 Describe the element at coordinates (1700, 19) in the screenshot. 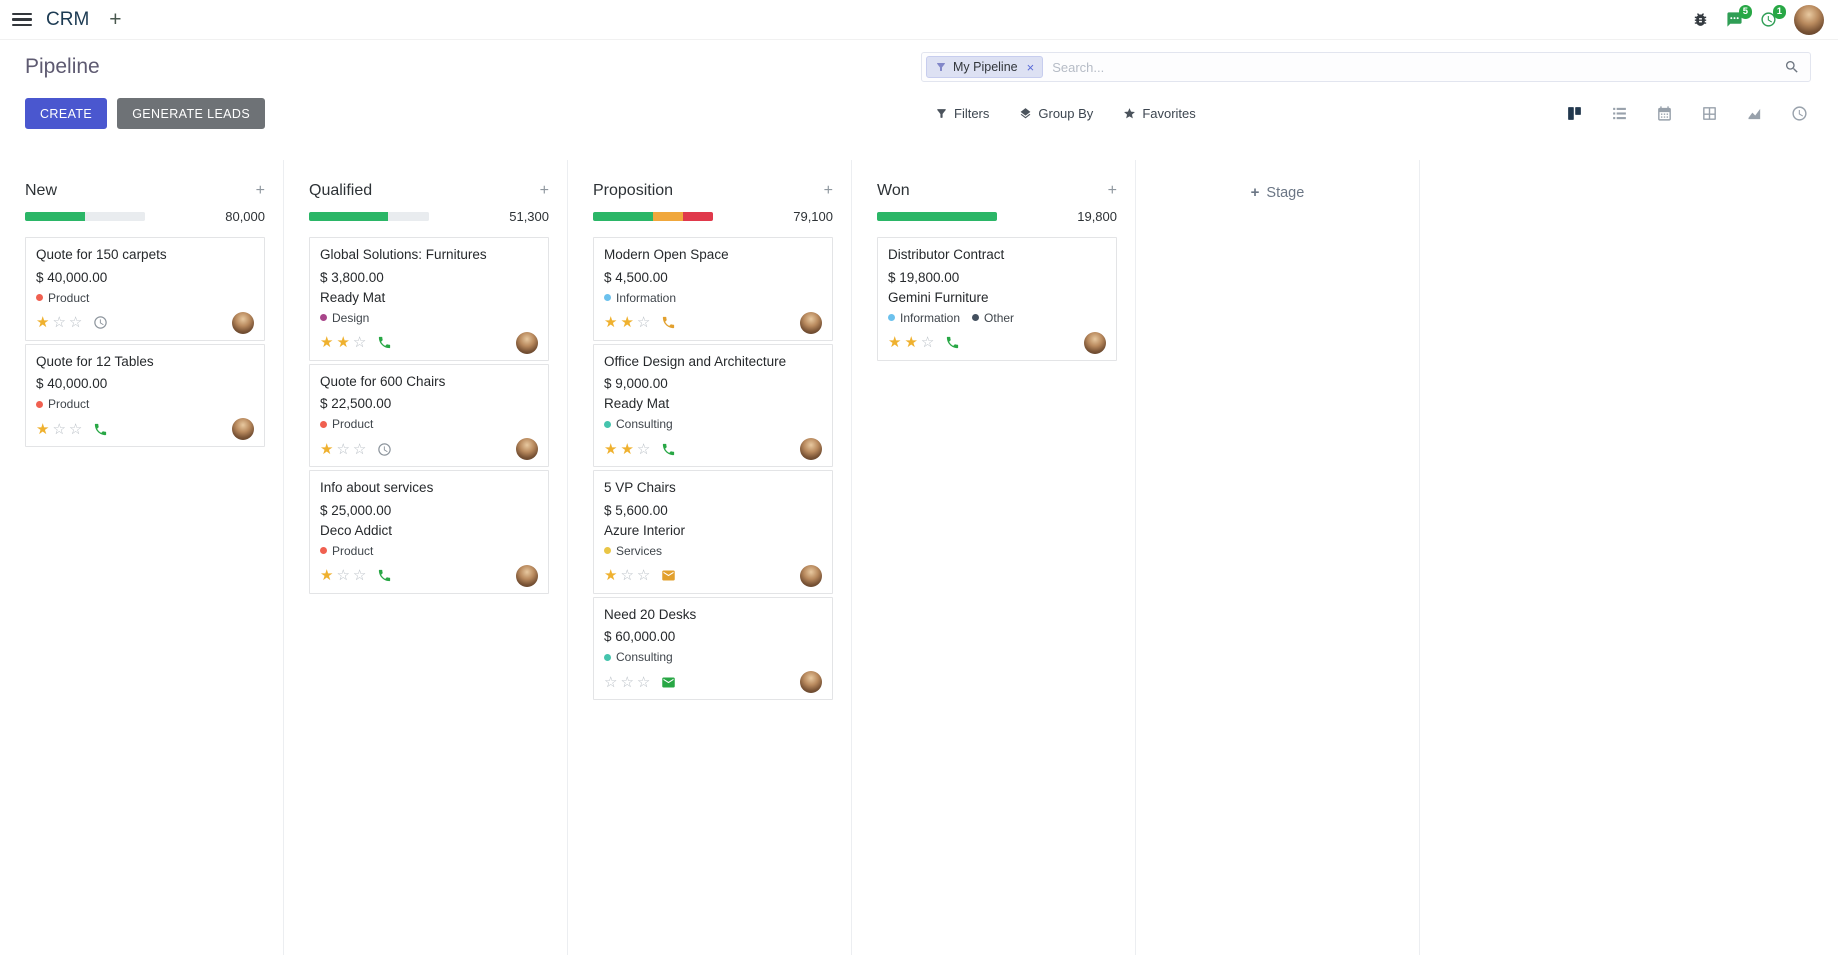

I see `debug-icon` at that location.